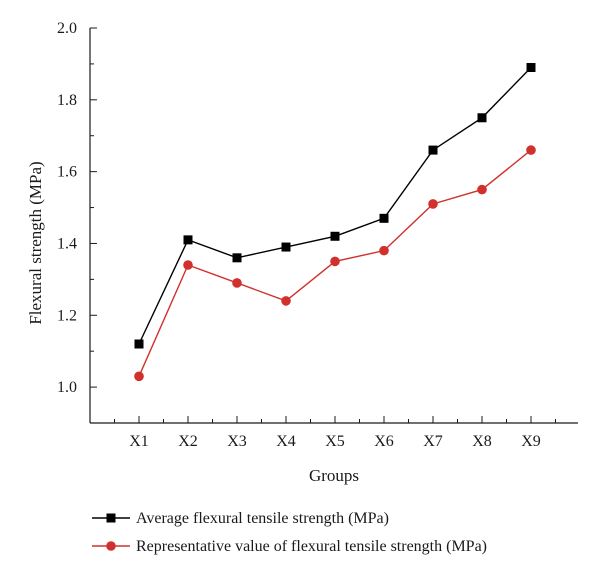 This screenshot has width=600, height=574. What do you see at coordinates (433, 441) in the screenshot?
I see `x-tick-label: X7` at bounding box center [433, 441].